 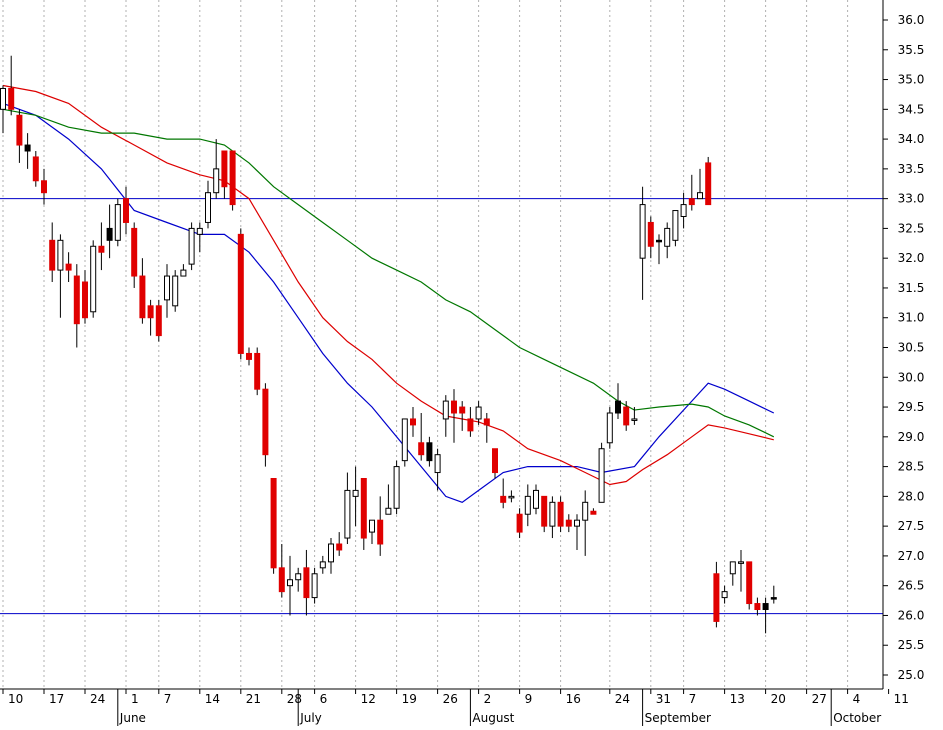 I want to click on x-day-label: 9, so click(x=529, y=699).